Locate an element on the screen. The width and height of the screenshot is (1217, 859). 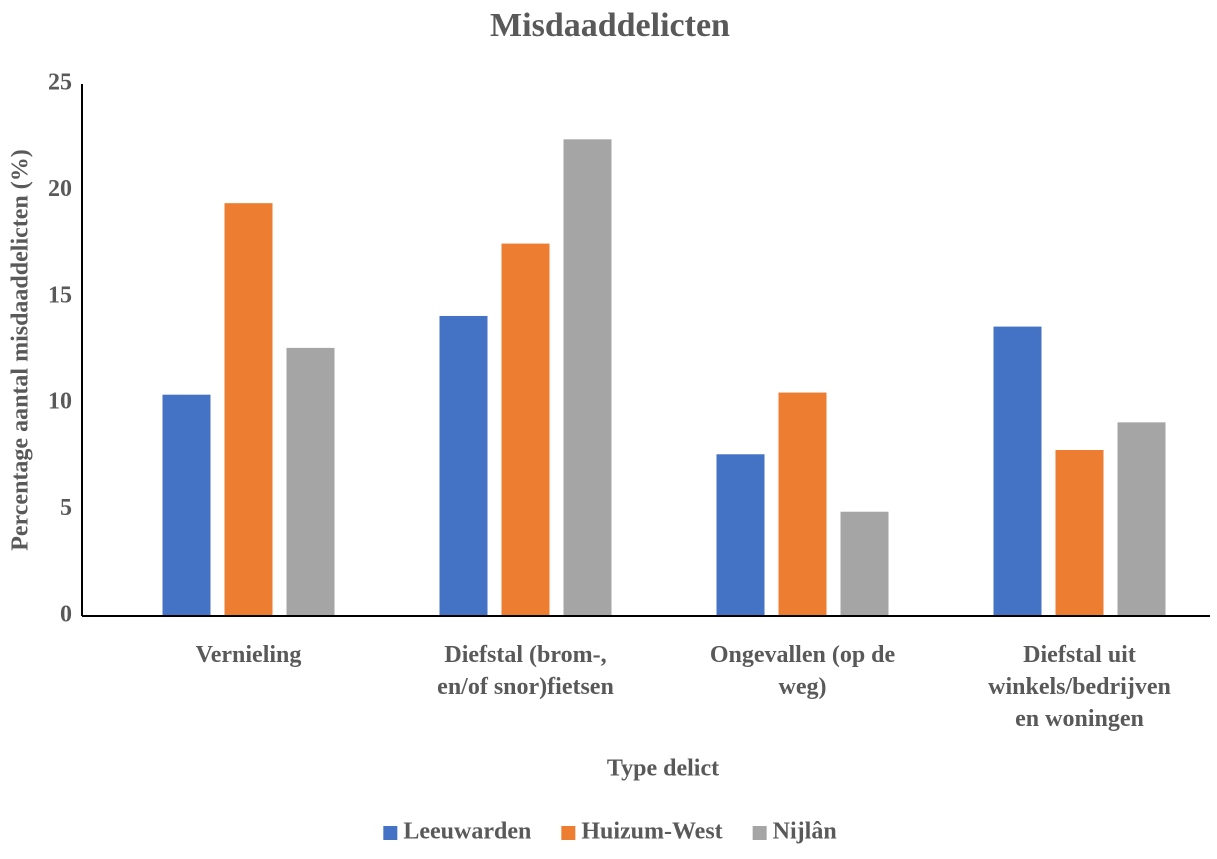
y-tick-label: 5 is located at coordinates (66, 508).